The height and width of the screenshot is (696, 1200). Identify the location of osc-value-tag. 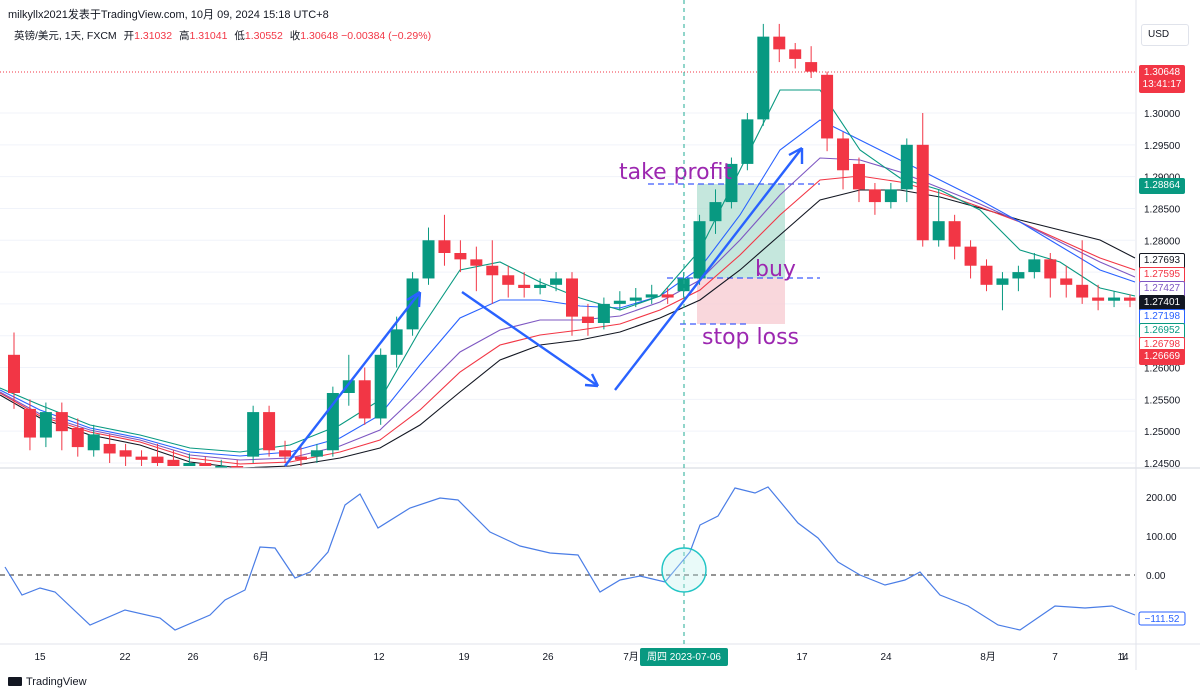
(1162, 618).